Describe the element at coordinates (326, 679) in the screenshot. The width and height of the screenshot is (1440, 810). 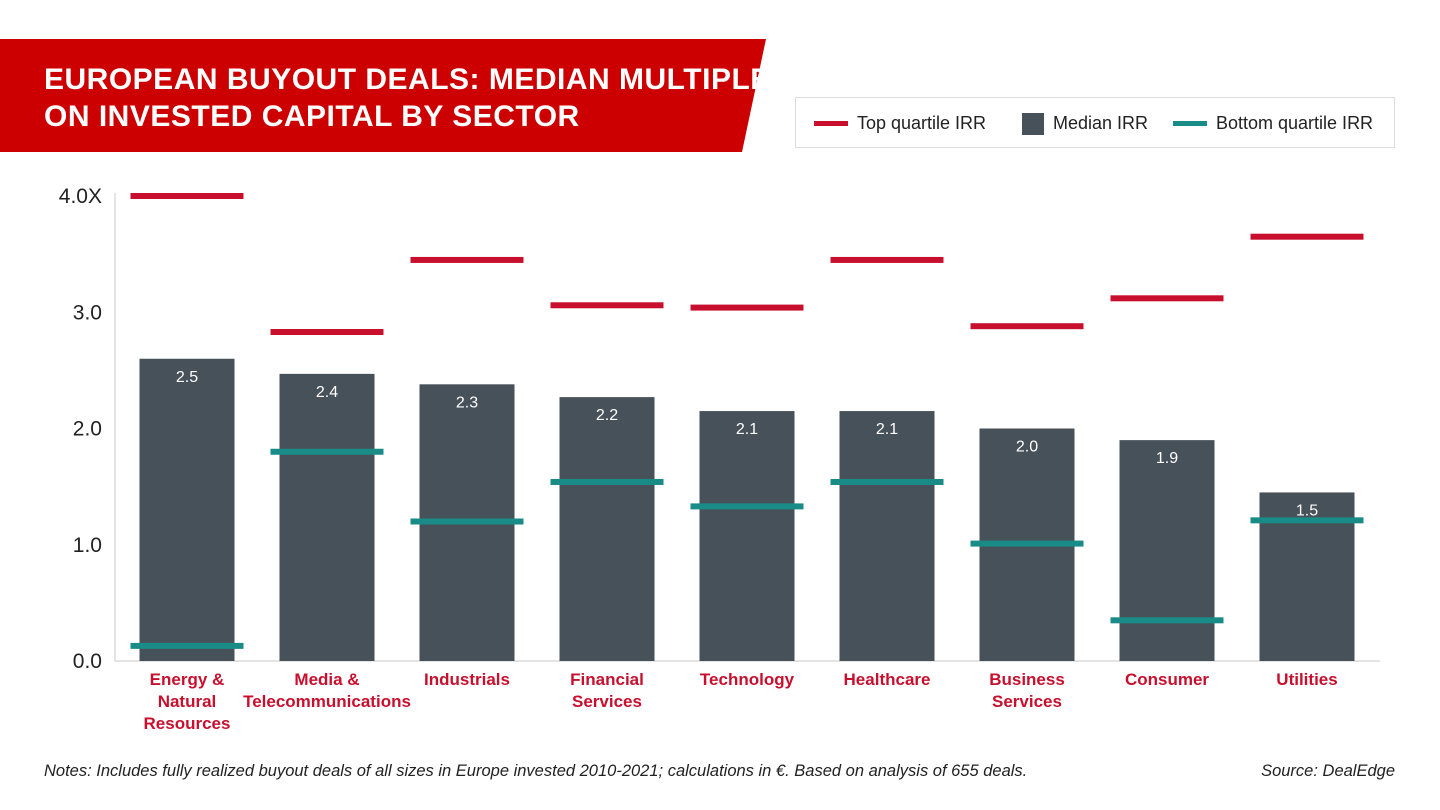
I see `category-label: Media &` at that location.